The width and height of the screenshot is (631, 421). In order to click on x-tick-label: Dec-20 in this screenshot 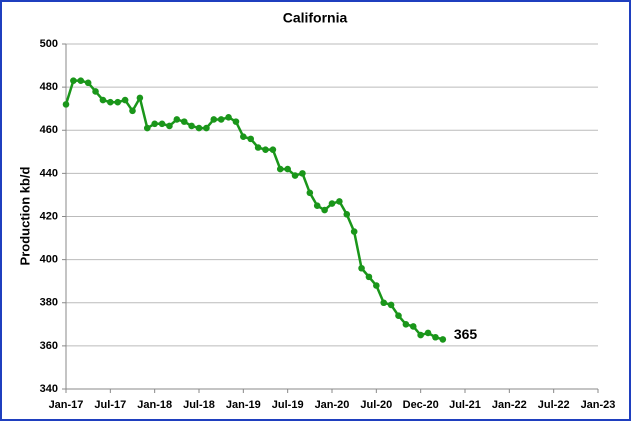, I will do `click(421, 405)`.